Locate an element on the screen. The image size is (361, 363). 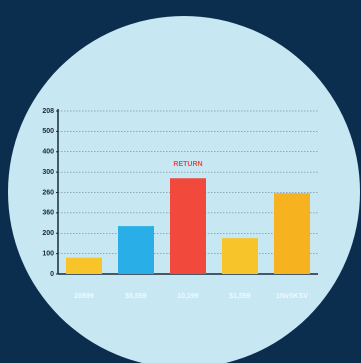
x-tick-label: $1,599 is located at coordinates (240, 296).